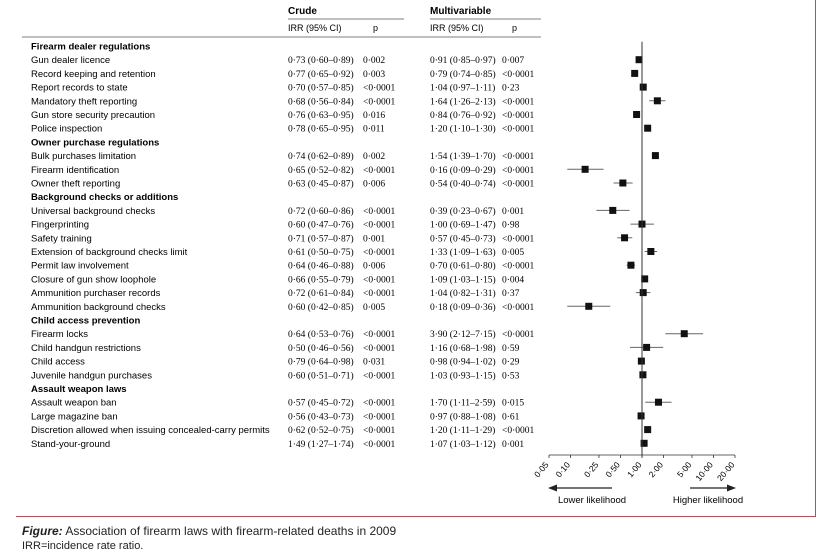 The image size is (828, 558). Describe the element at coordinates (726, 471) in the screenshot. I see `x-tick-label: 20·00` at that location.